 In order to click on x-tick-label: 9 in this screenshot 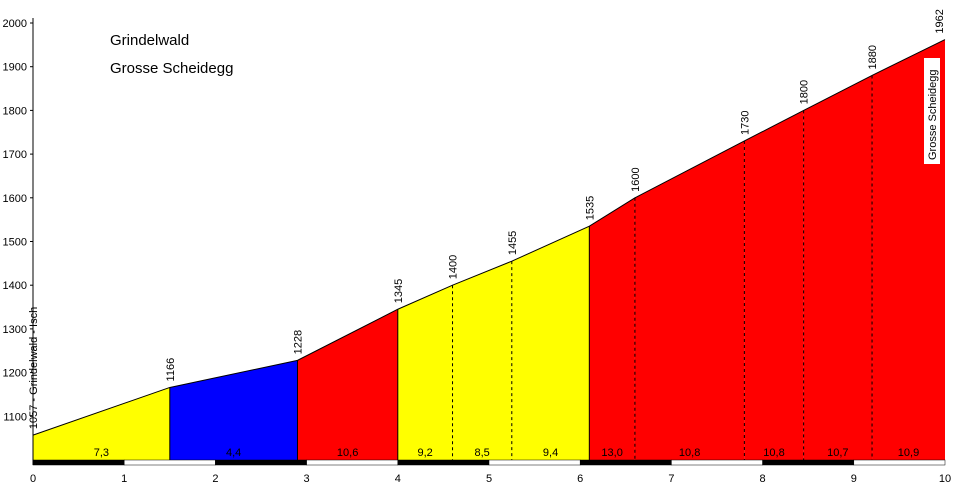, I will do `click(854, 479)`.